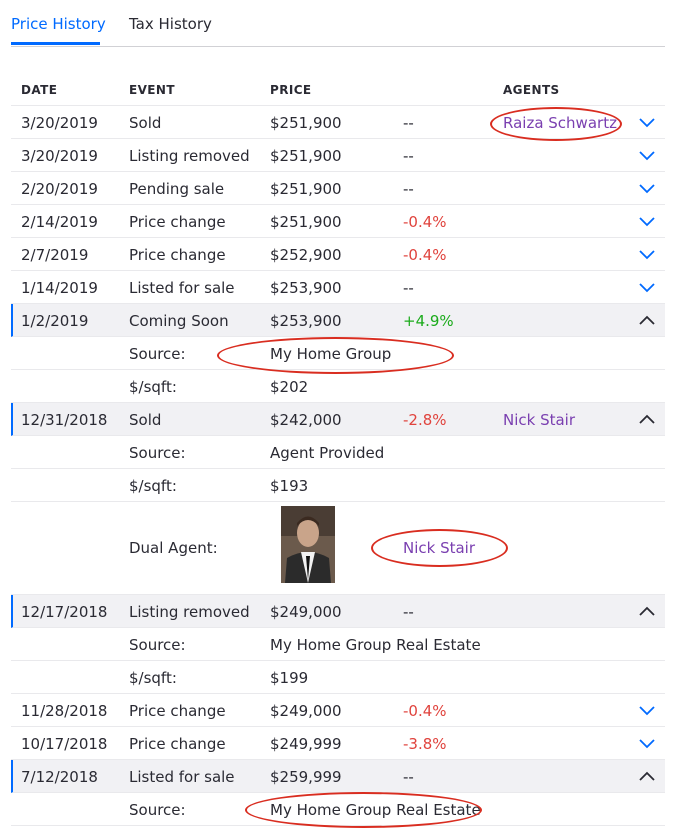  I want to click on row-price: $249,999, so click(306, 744).